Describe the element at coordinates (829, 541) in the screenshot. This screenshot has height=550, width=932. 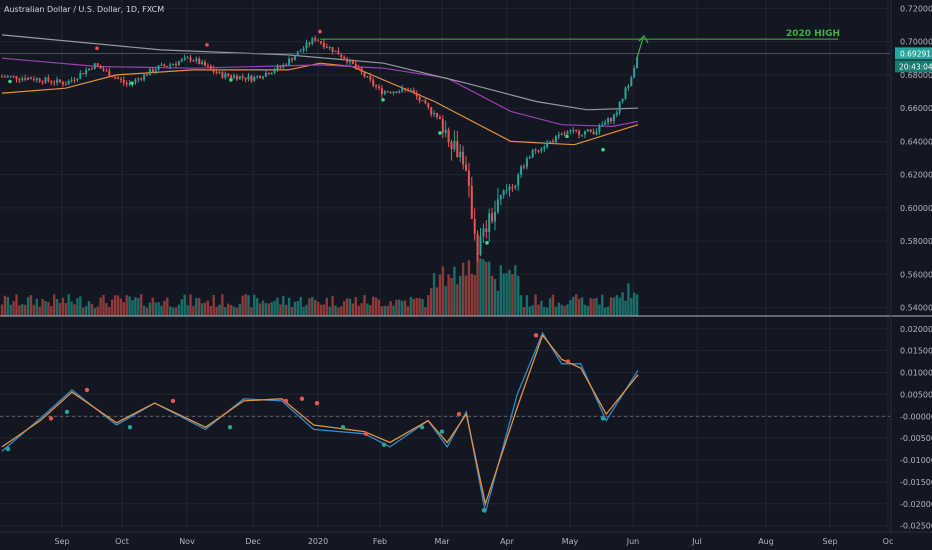
I see `time-tick: Sep` at that location.